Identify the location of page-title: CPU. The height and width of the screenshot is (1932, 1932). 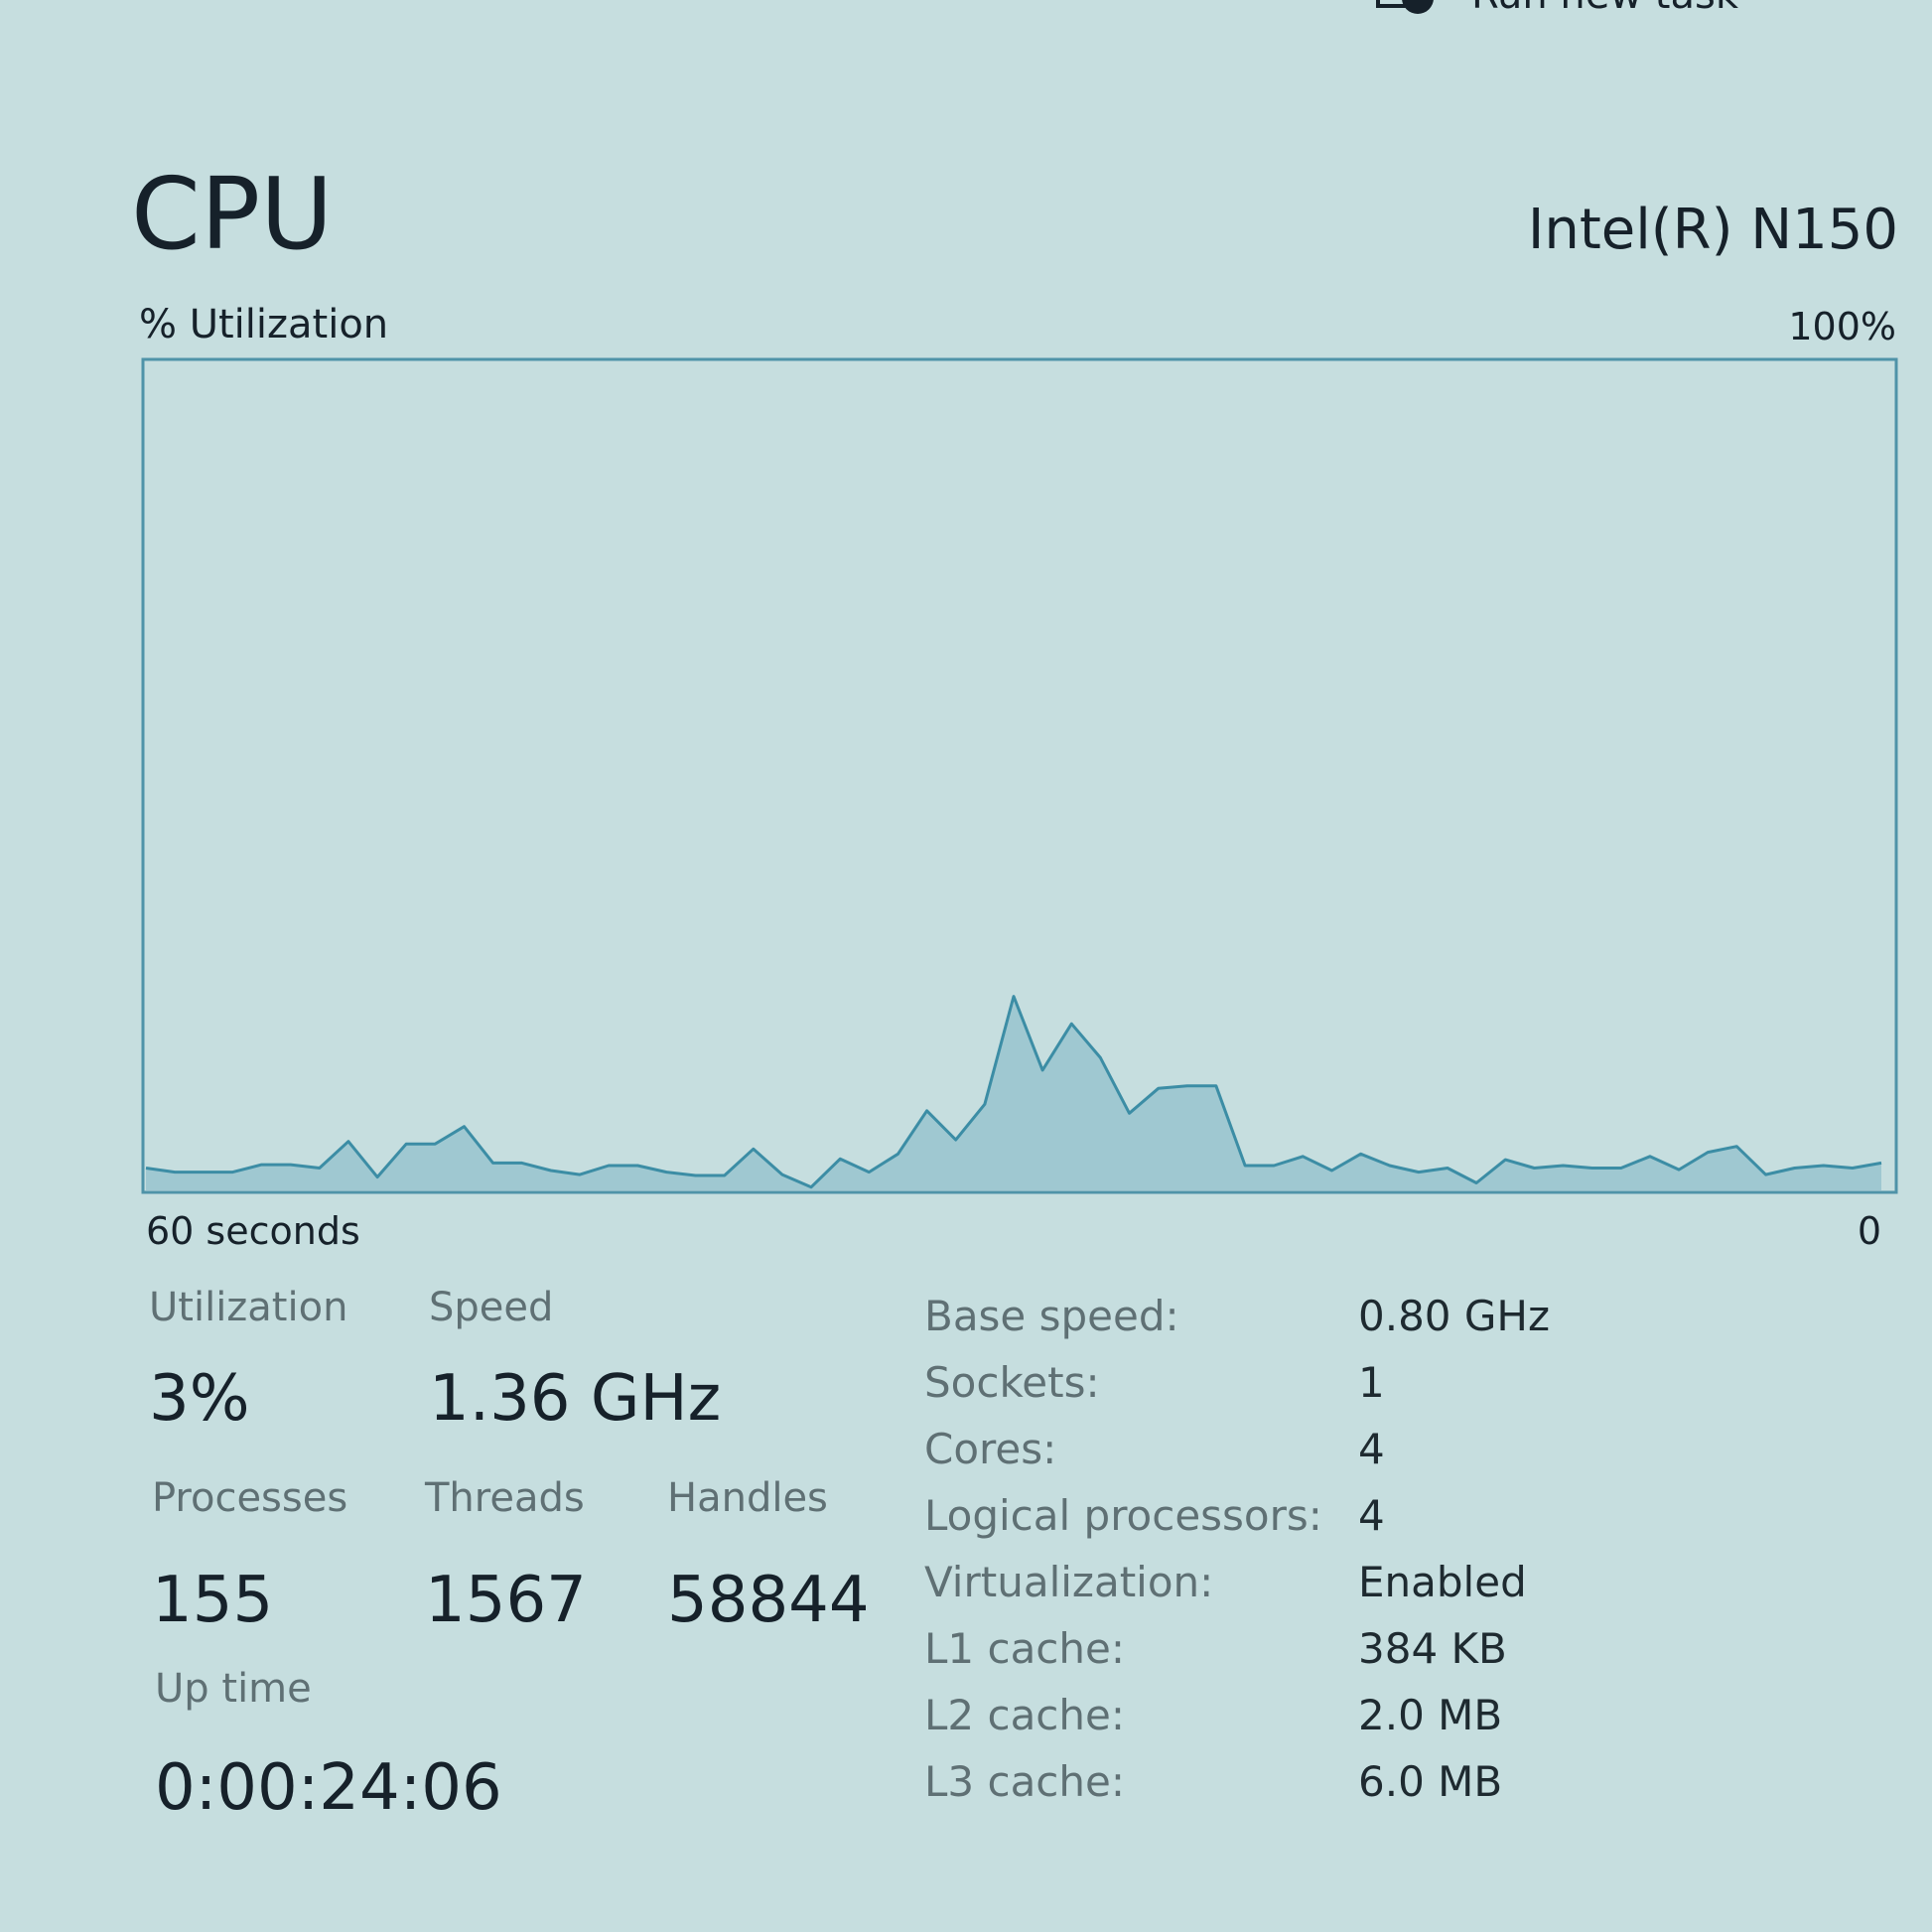
(232, 214).